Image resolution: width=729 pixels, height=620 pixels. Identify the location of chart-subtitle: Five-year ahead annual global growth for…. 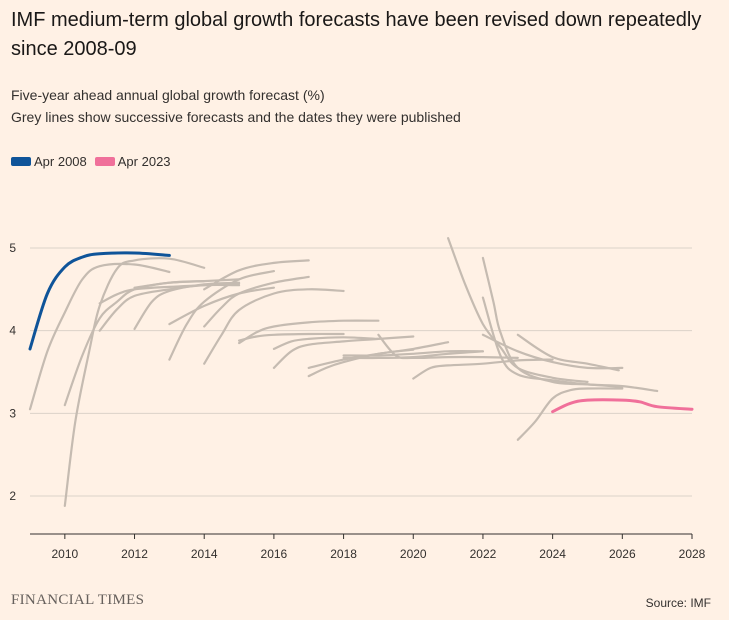
(236, 106).